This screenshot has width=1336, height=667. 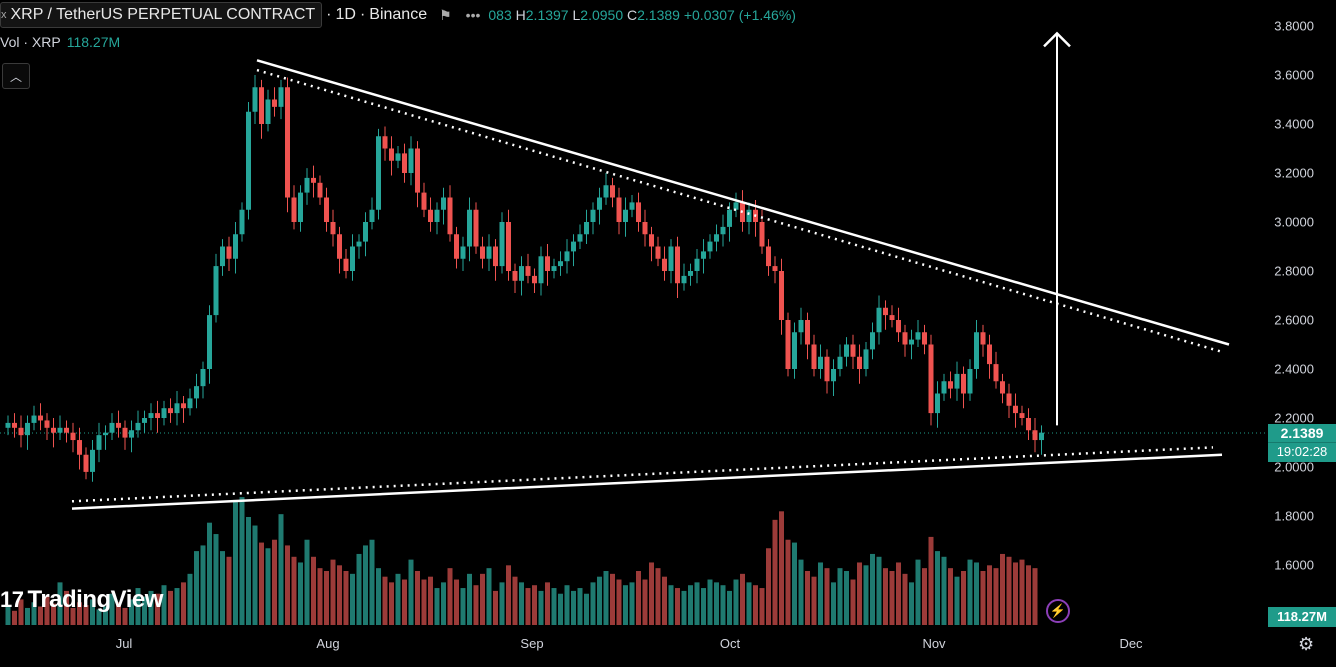 I want to click on high-label: H, so click(x=520, y=15).